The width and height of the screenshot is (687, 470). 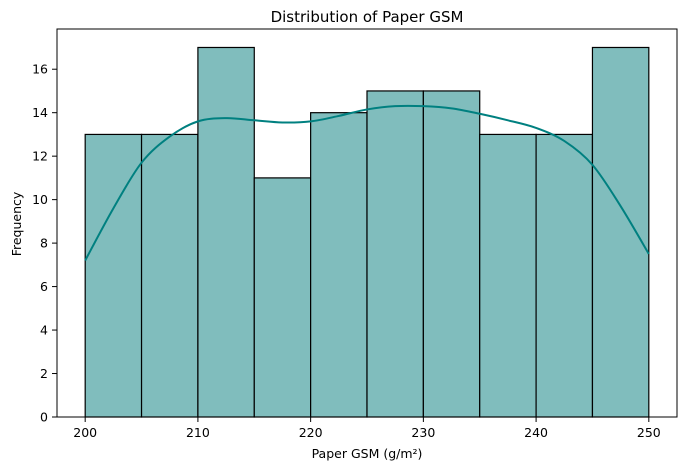 I want to click on x-tick-label-240: 240, so click(x=536, y=432).